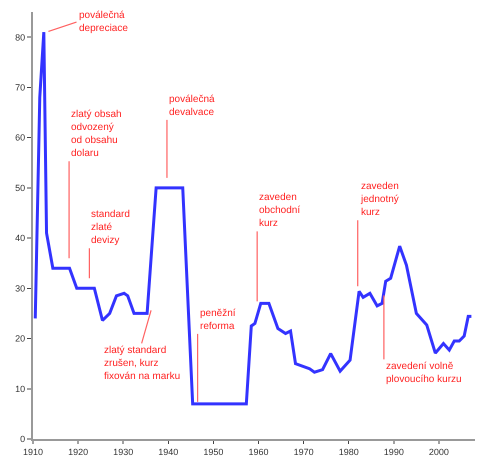  I want to click on annotation: standard zlaté devizy, so click(110, 227).